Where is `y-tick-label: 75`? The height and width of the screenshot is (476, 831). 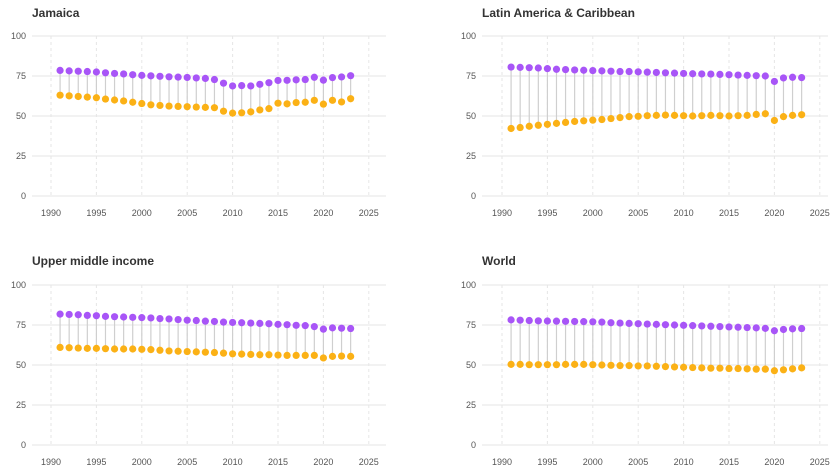 y-tick-label: 75 is located at coordinates (471, 325).